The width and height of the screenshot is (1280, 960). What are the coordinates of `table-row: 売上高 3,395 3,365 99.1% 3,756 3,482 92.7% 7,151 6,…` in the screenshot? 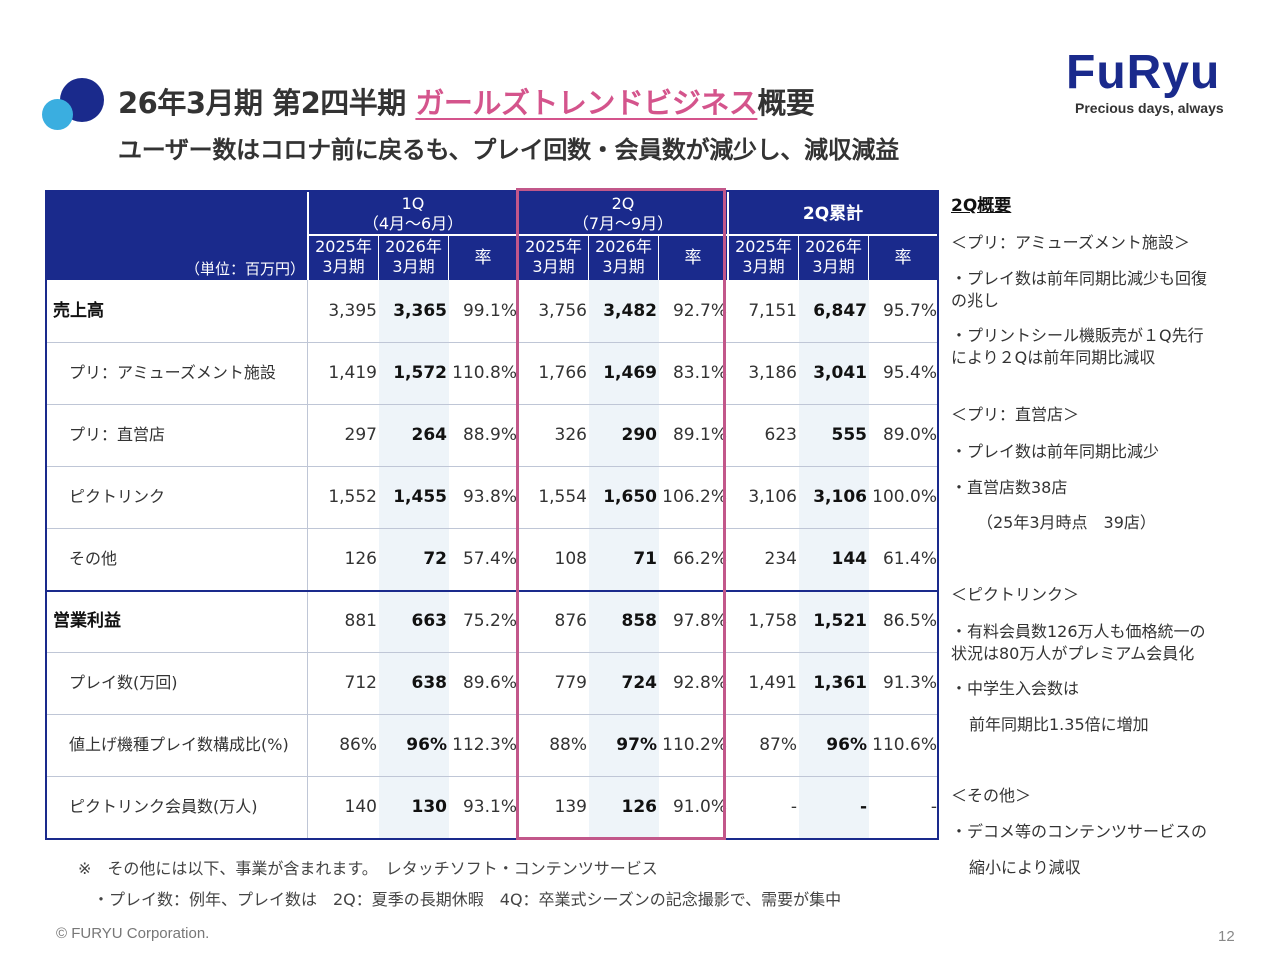 It's located at (492, 311).